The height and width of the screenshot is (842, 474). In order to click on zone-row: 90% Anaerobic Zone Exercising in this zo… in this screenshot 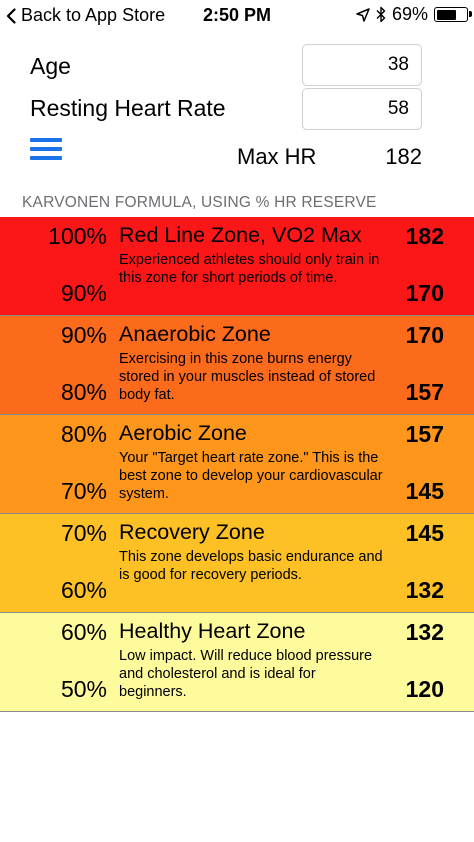, I will do `click(237, 365)`.